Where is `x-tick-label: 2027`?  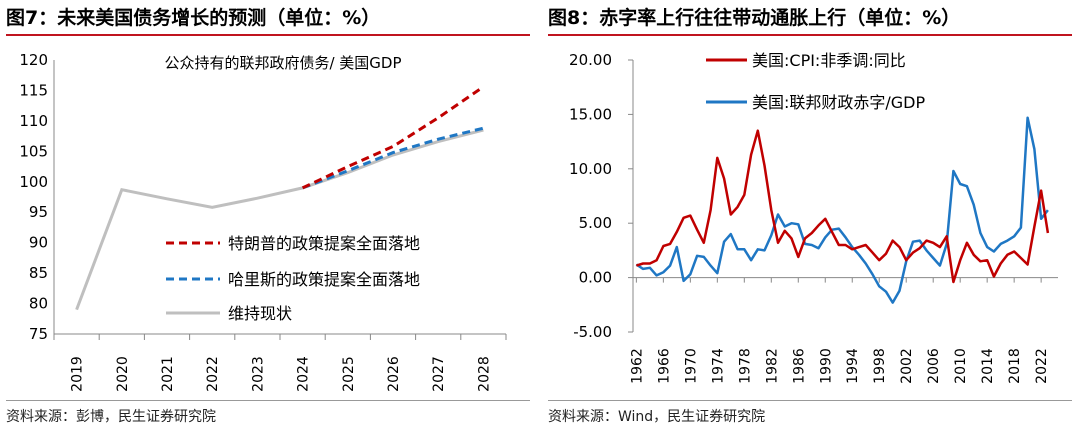 x-tick-label: 2027 is located at coordinates (439, 374).